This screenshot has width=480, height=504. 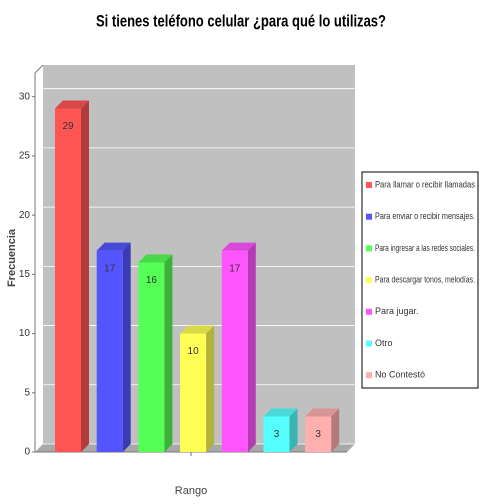 What do you see at coordinates (68, 126) in the screenshot?
I see `value-label: 29` at bounding box center [68, 126].